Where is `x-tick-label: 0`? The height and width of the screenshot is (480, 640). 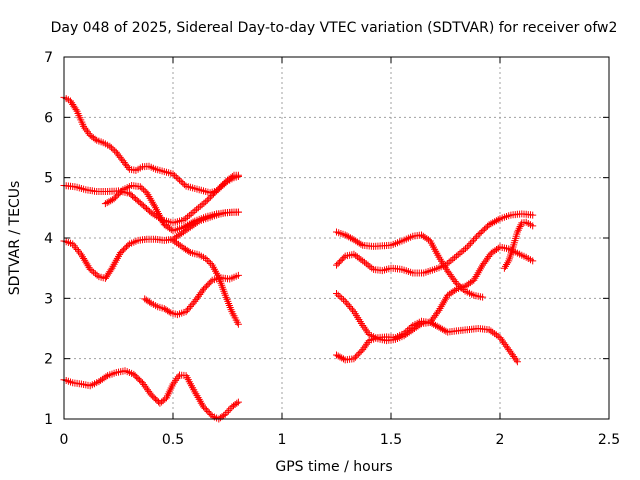
x-tick-label: 0 is located at coordinates (64, 440).